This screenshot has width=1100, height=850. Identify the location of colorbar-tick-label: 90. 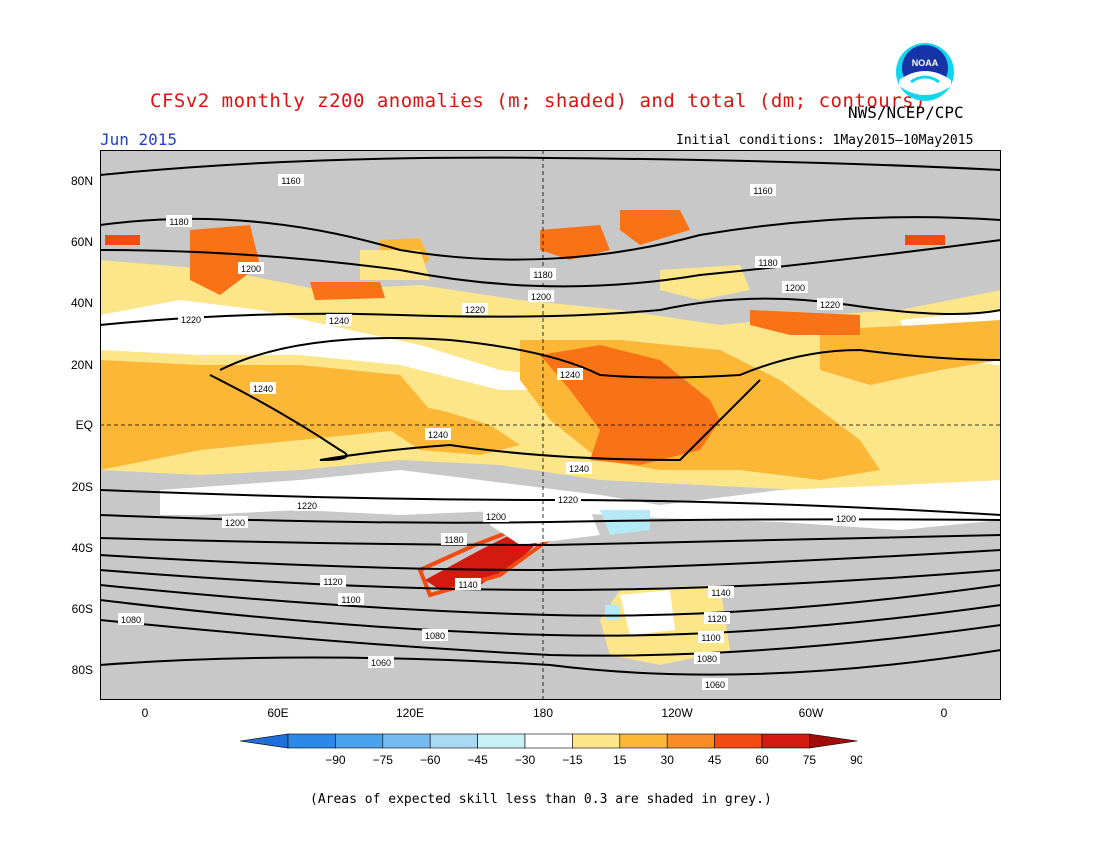
(856, 760).